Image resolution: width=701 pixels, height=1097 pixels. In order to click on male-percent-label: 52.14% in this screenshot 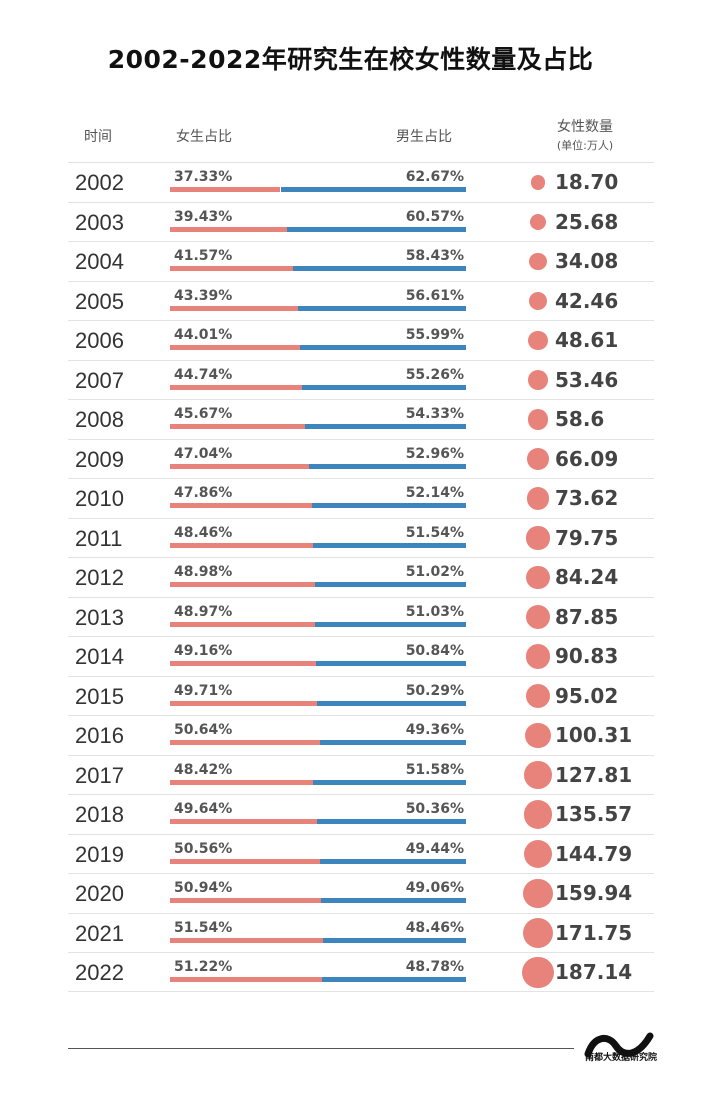, I will do `click(434, 493)`.